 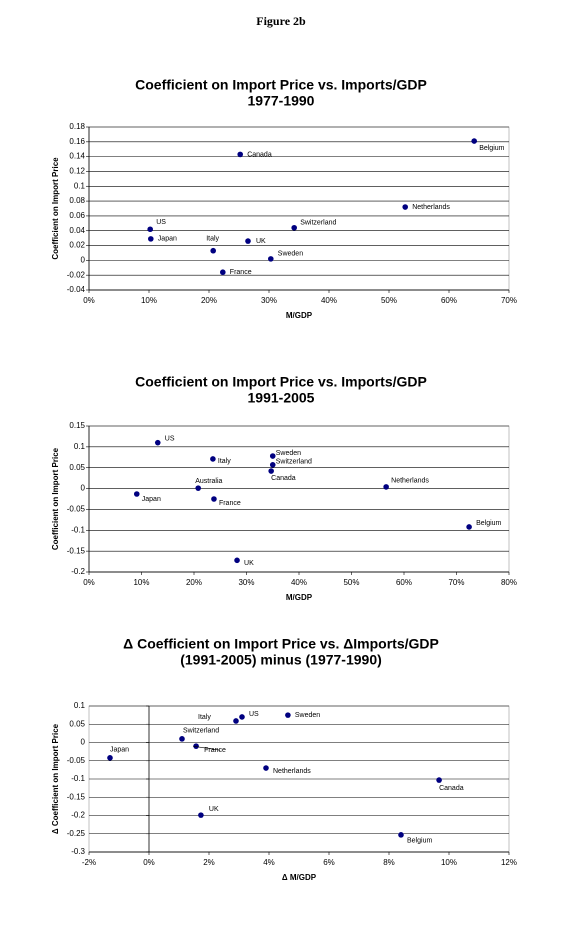 What do you see at coordinates (77, 126) in the screenshot?
I see `y-tick-label: 0.18` at bounding box center [77, 126].